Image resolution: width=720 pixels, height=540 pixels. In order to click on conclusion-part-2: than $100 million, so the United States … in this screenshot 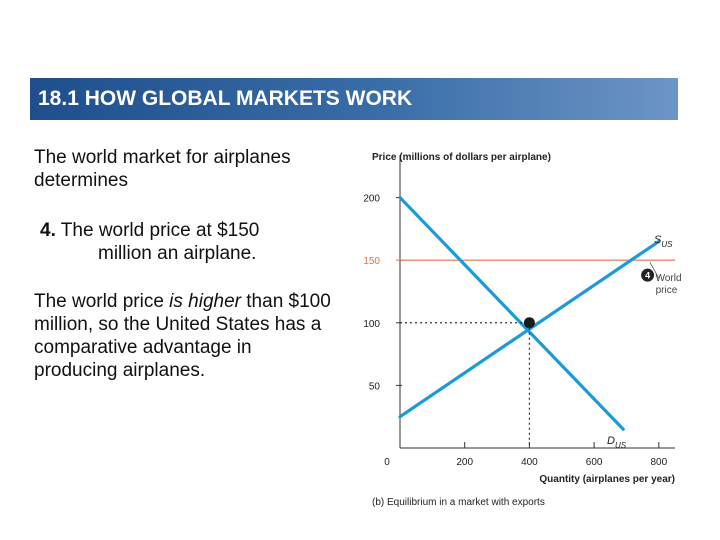, I will do `click(182, 336)`.